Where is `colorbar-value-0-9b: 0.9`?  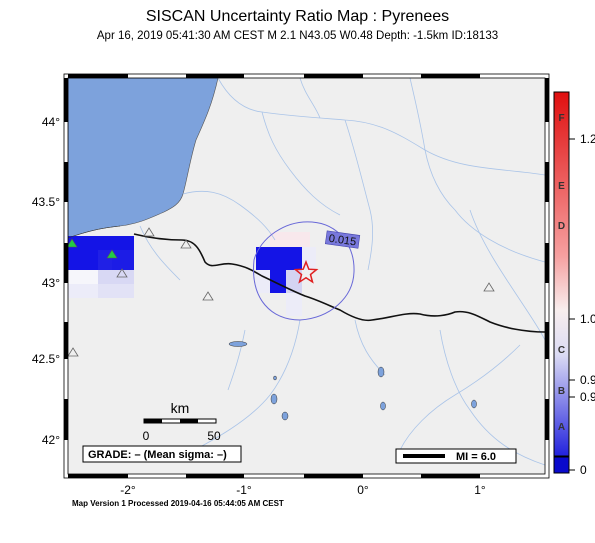 colorbar-value-0-9b: 0.9 is located at coordinates (587, 397).